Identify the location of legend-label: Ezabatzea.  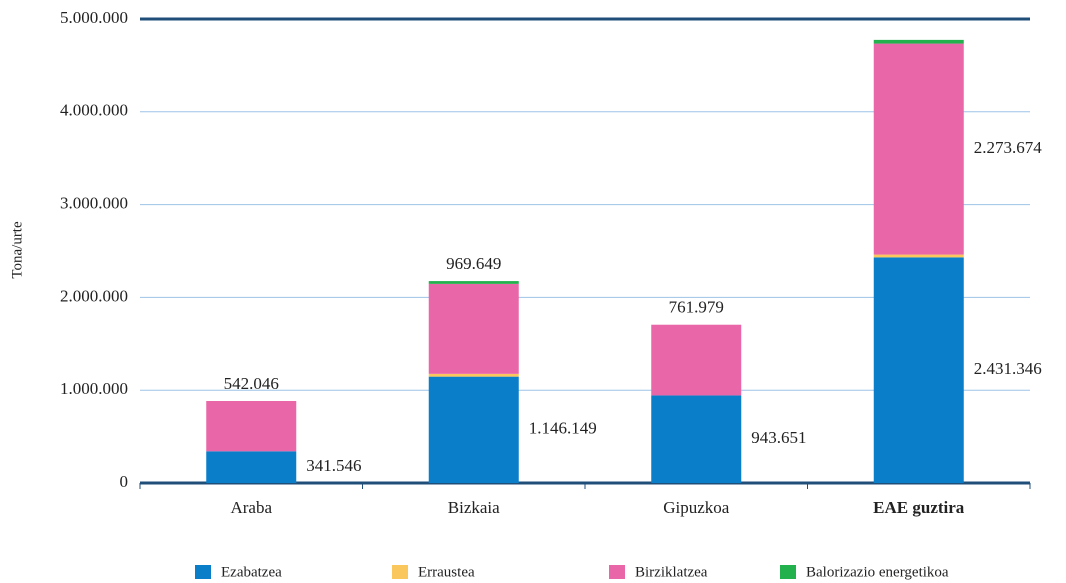
(251, 572).